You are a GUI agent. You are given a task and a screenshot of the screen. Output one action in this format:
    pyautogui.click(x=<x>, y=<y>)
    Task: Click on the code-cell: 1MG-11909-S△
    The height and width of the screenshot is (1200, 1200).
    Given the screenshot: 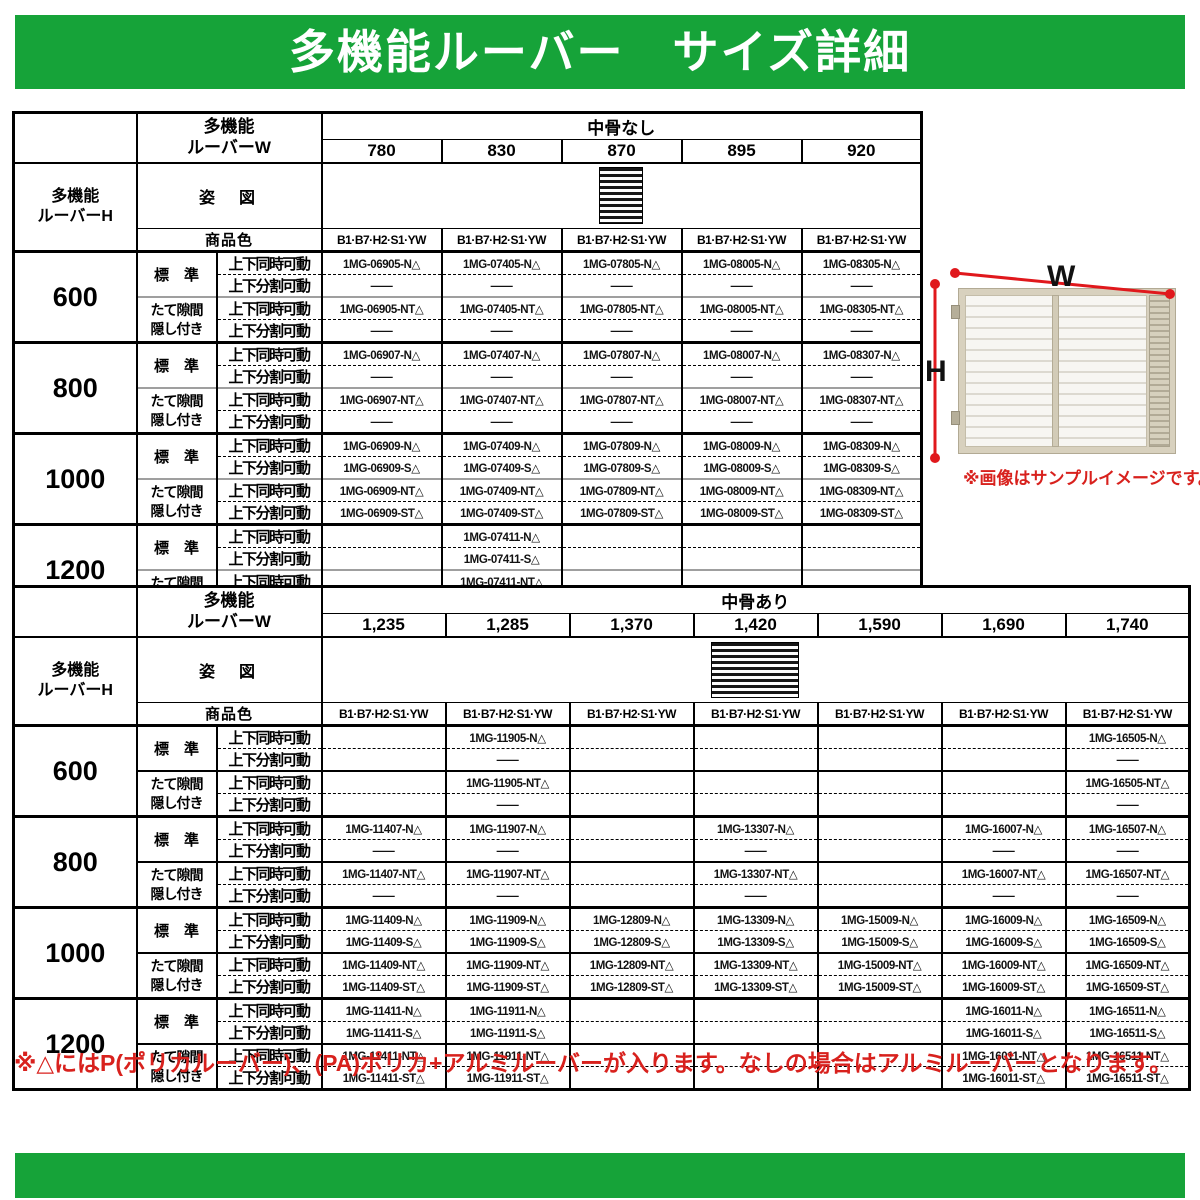 What is the action you would take?
    pyautogui.click(x=507, y=941)
    